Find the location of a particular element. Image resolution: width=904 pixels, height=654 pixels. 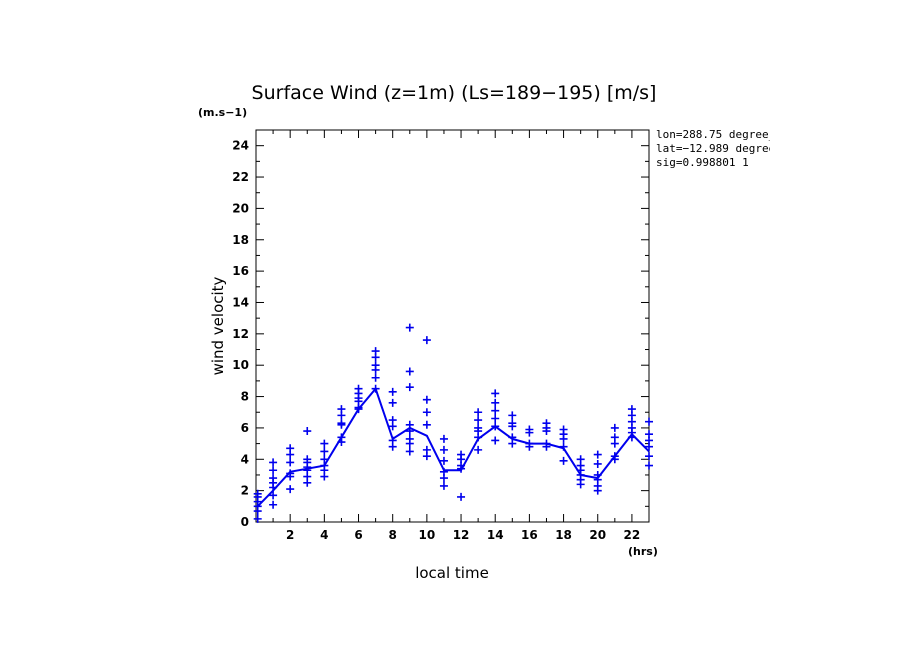

y-tick-label: 10 is located at coordinates (240, 365).